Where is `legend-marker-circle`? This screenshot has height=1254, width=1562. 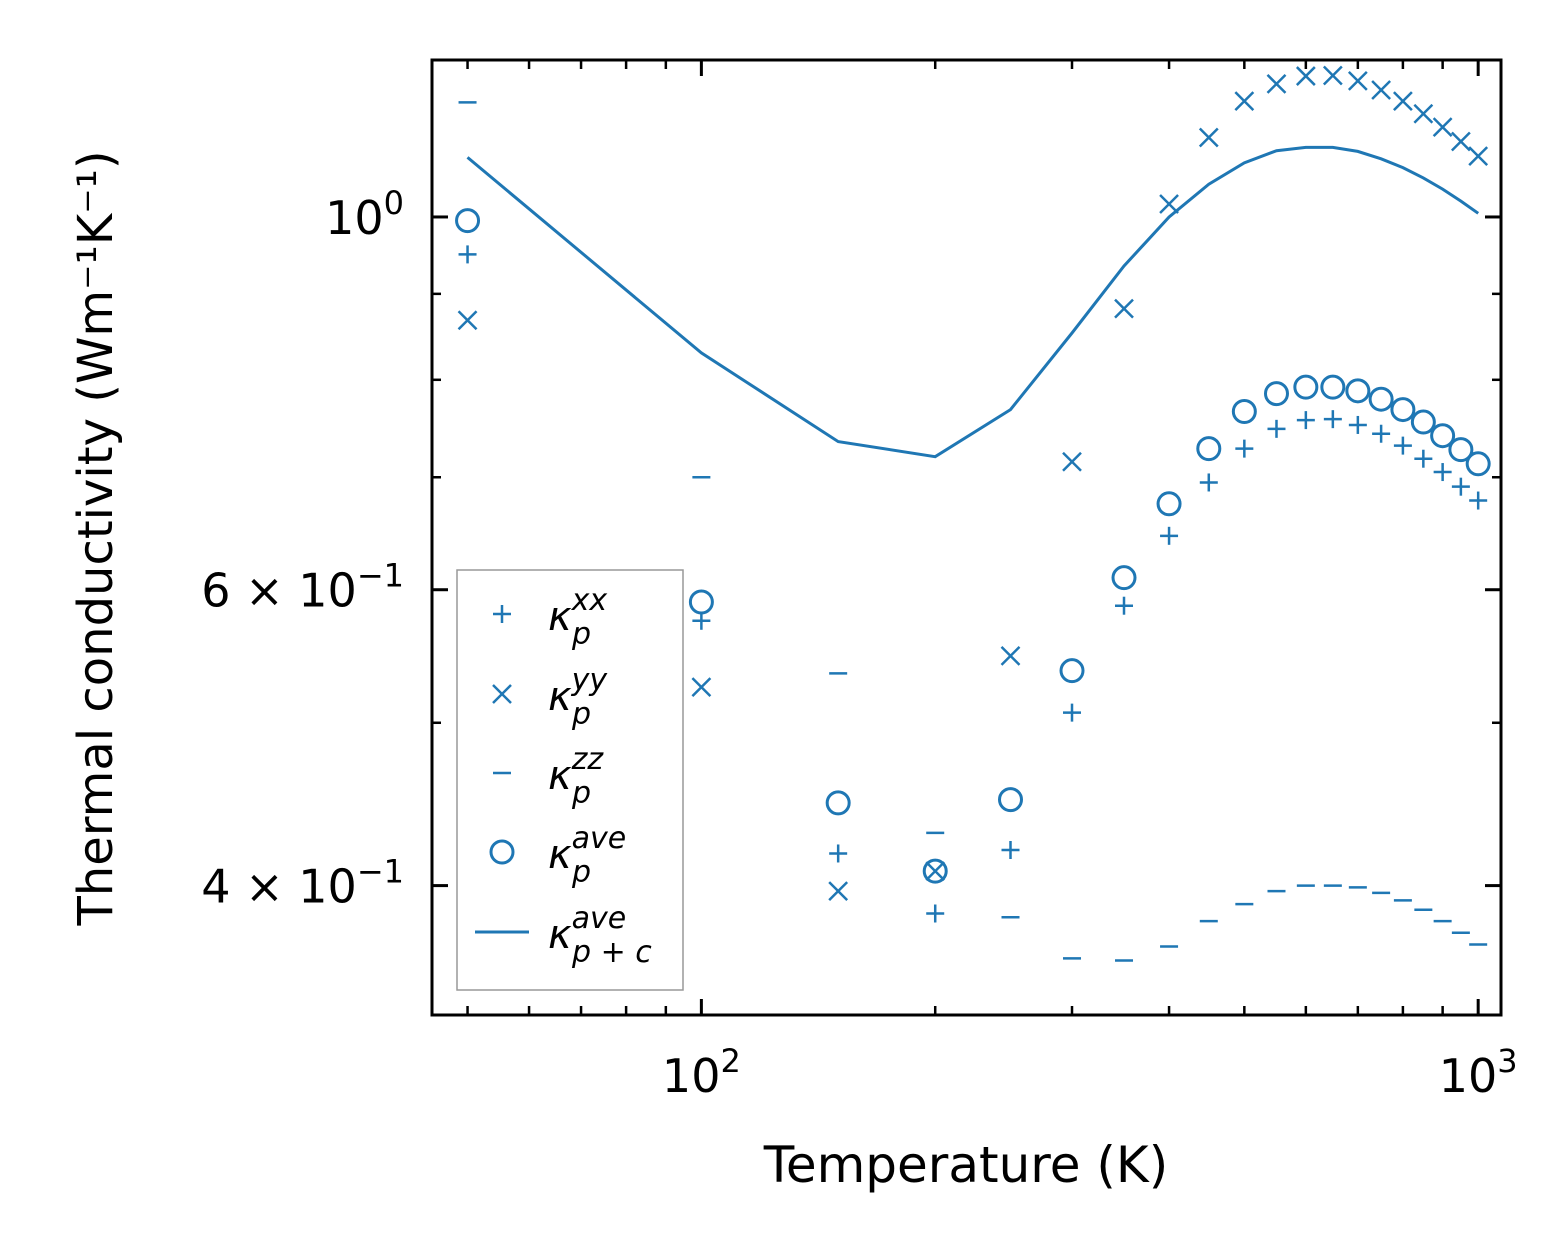 legend-marker-circle is located at coordinates (502, 852).